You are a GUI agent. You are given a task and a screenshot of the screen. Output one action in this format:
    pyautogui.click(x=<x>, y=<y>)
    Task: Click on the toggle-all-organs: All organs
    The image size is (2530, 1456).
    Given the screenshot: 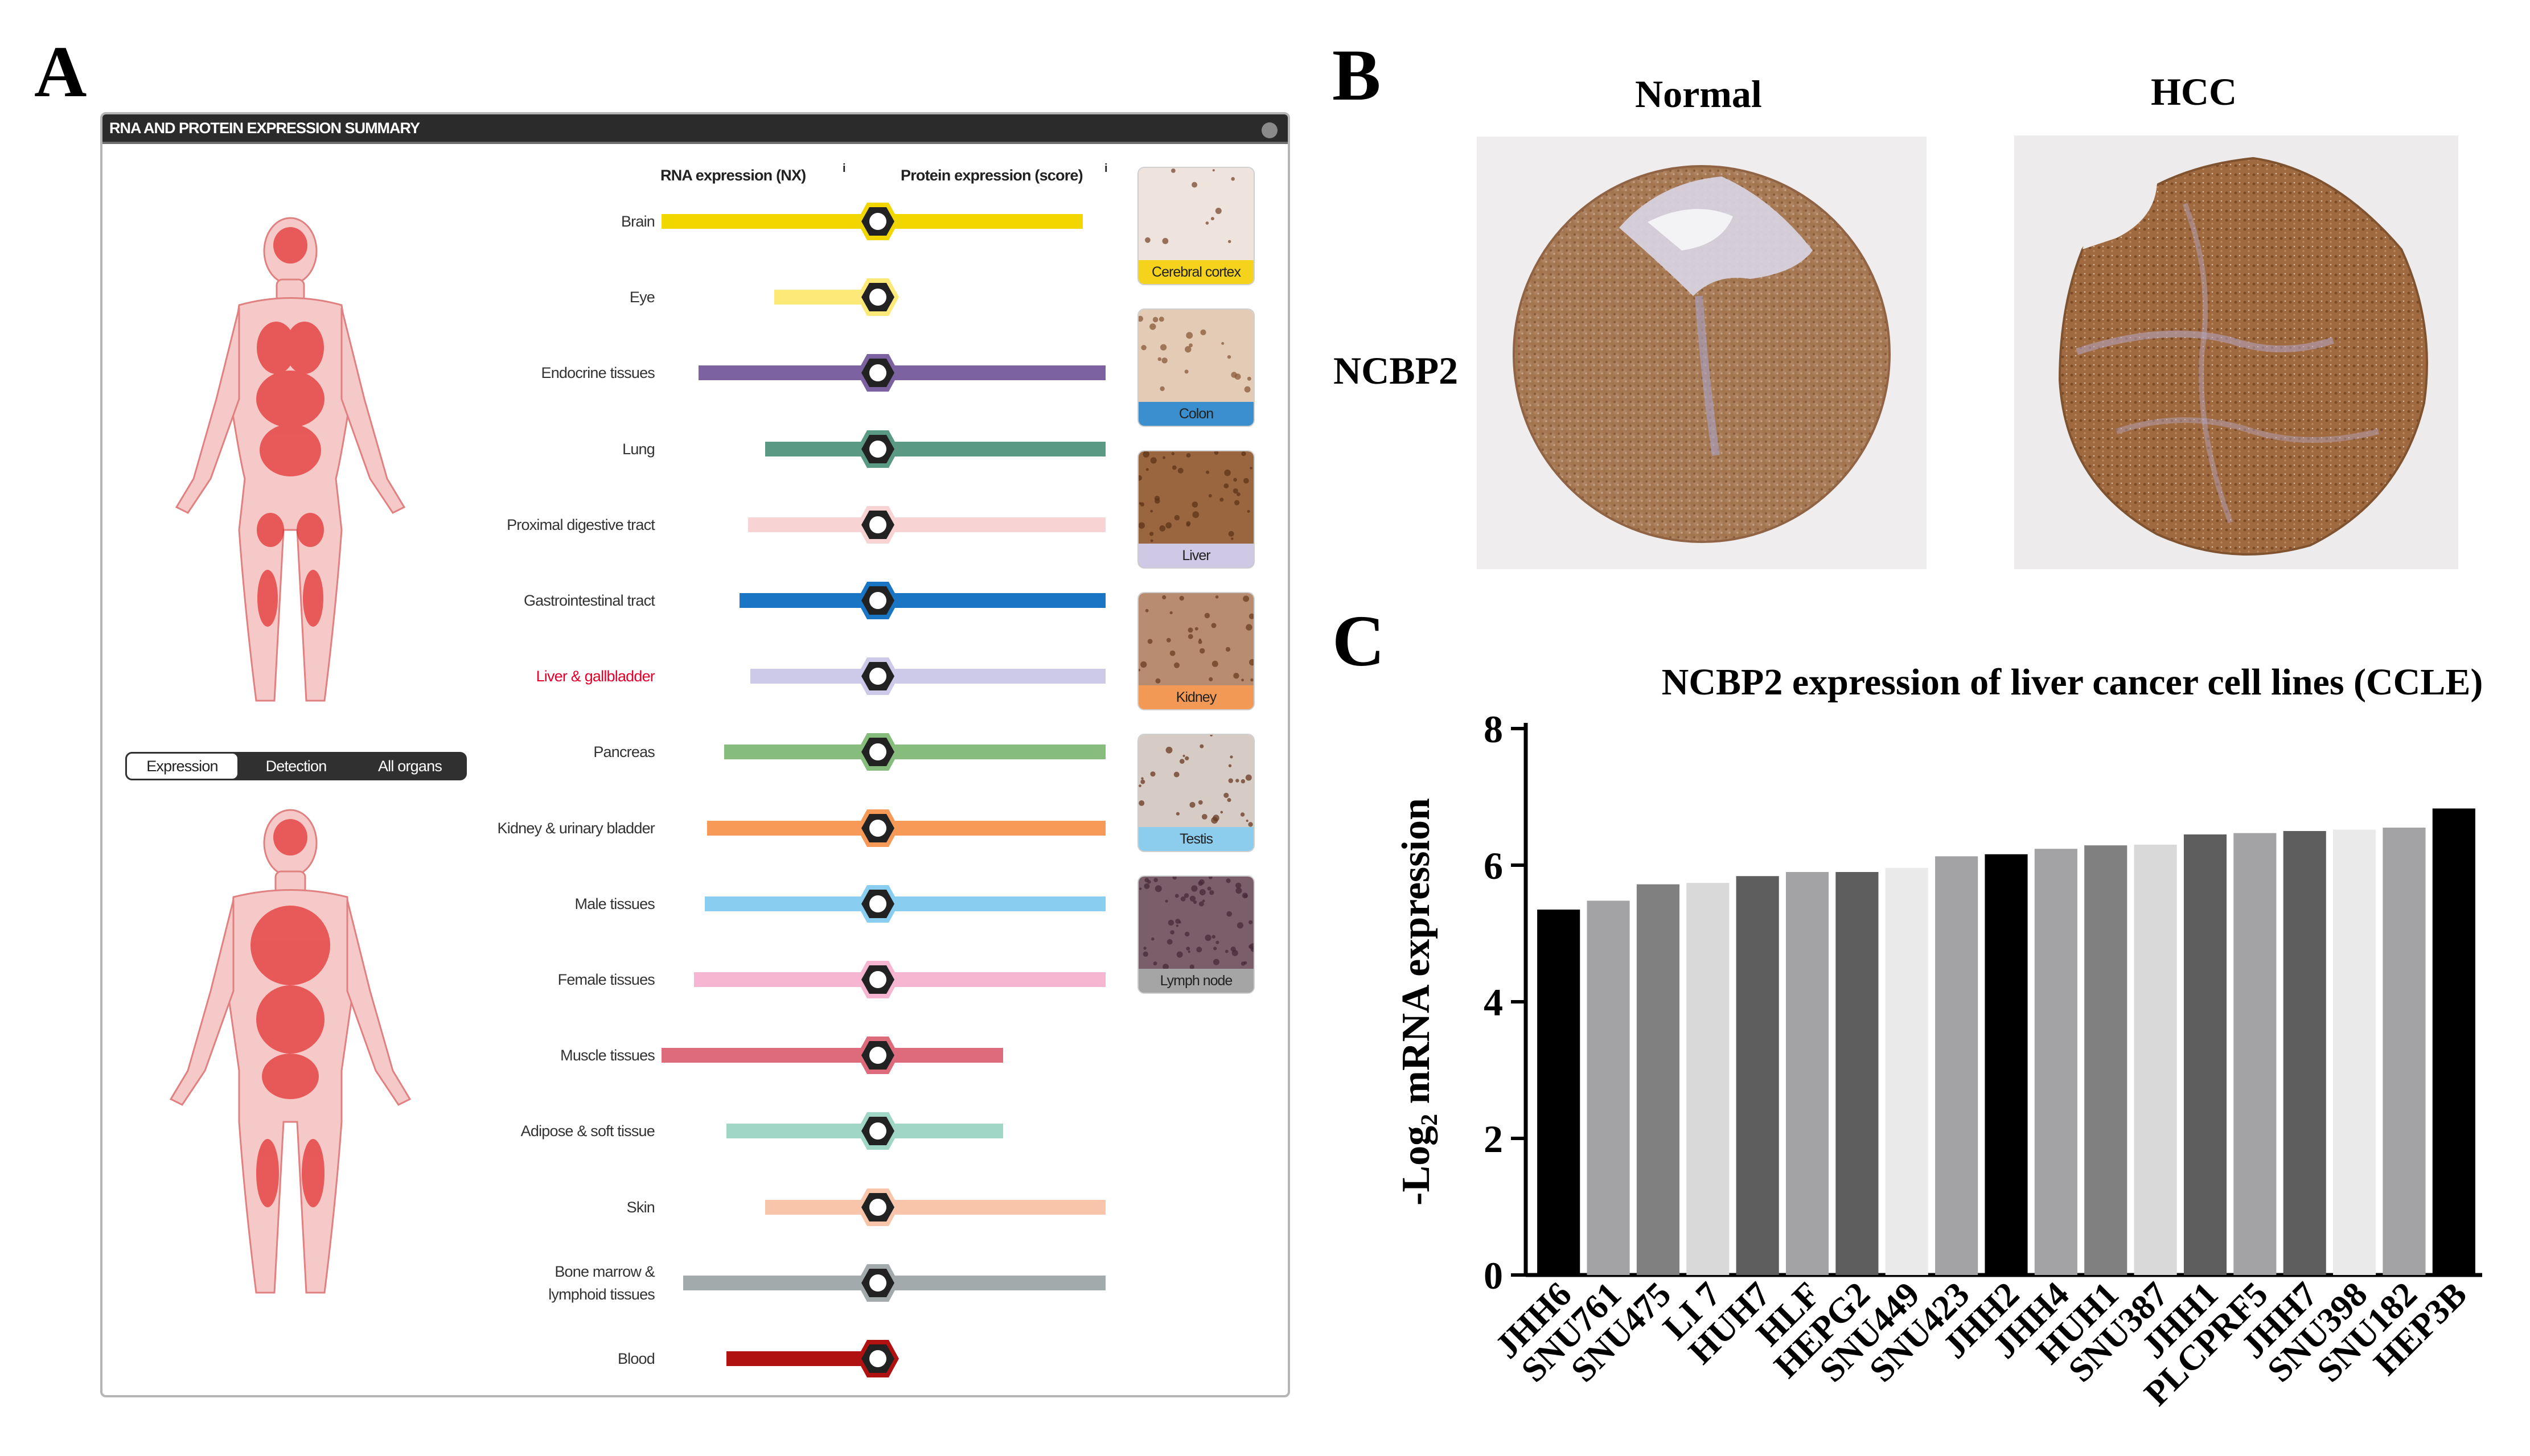 What is the action you would take?
    pyautogui.click(x=409, y=766)
    